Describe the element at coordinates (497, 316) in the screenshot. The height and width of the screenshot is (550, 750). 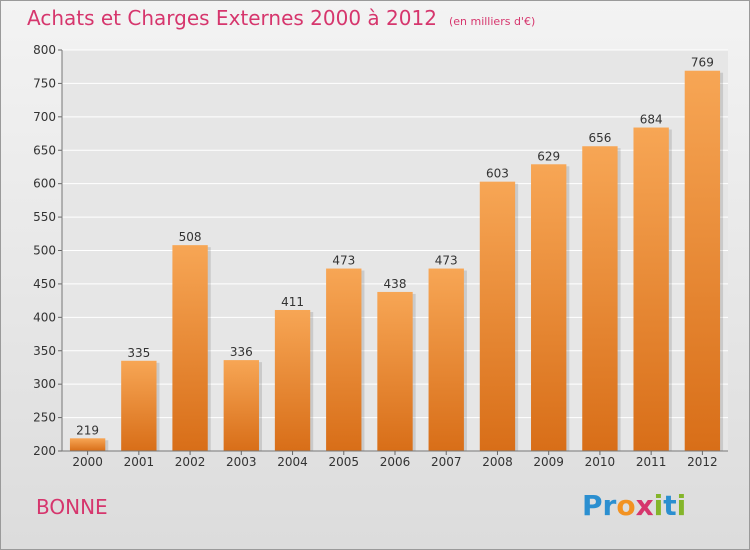
I see `bar-2008` at that location.